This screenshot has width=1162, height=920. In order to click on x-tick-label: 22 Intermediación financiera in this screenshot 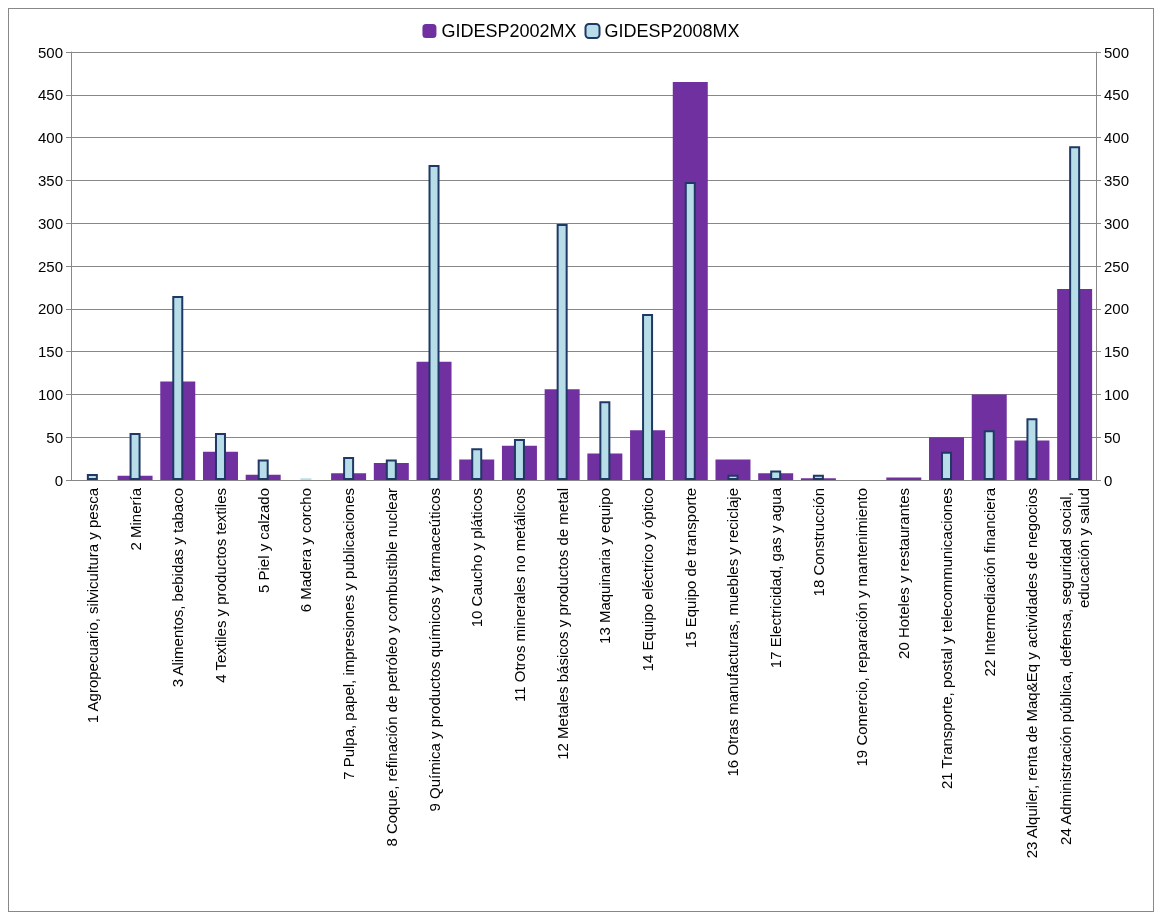, I will do `click(989, 582)`.